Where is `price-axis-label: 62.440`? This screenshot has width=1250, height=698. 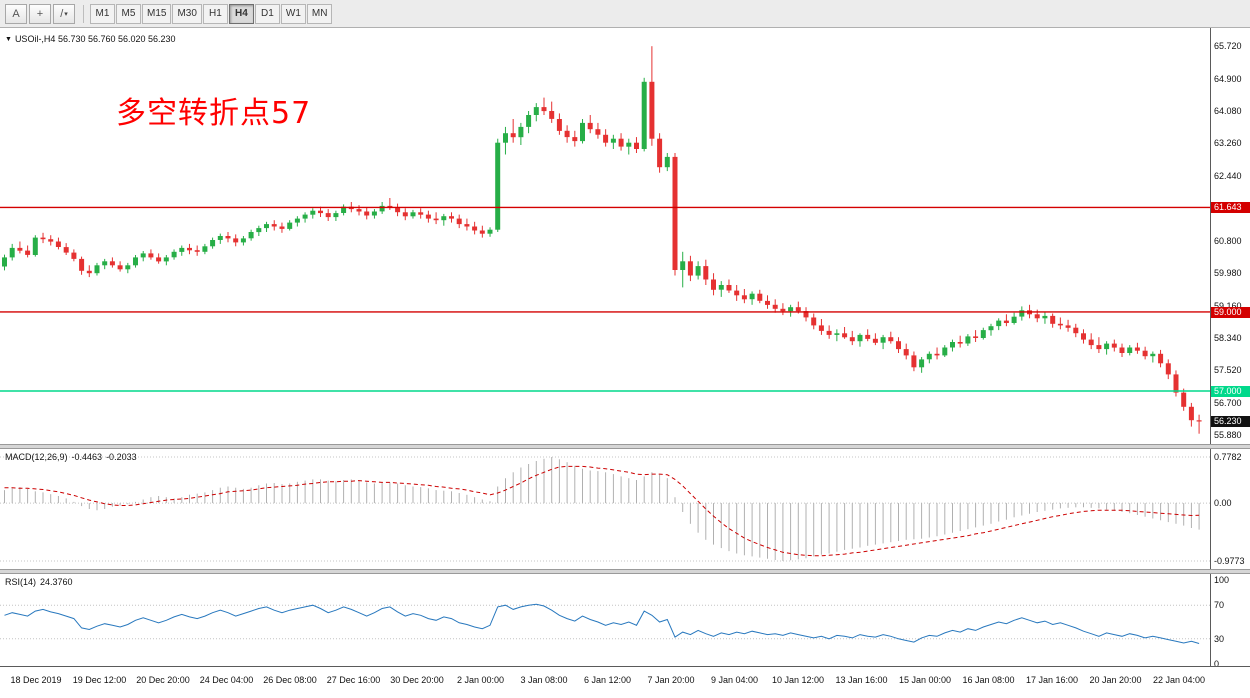
price-axis-label: 62.440 is located at coordinates (1228, 175).